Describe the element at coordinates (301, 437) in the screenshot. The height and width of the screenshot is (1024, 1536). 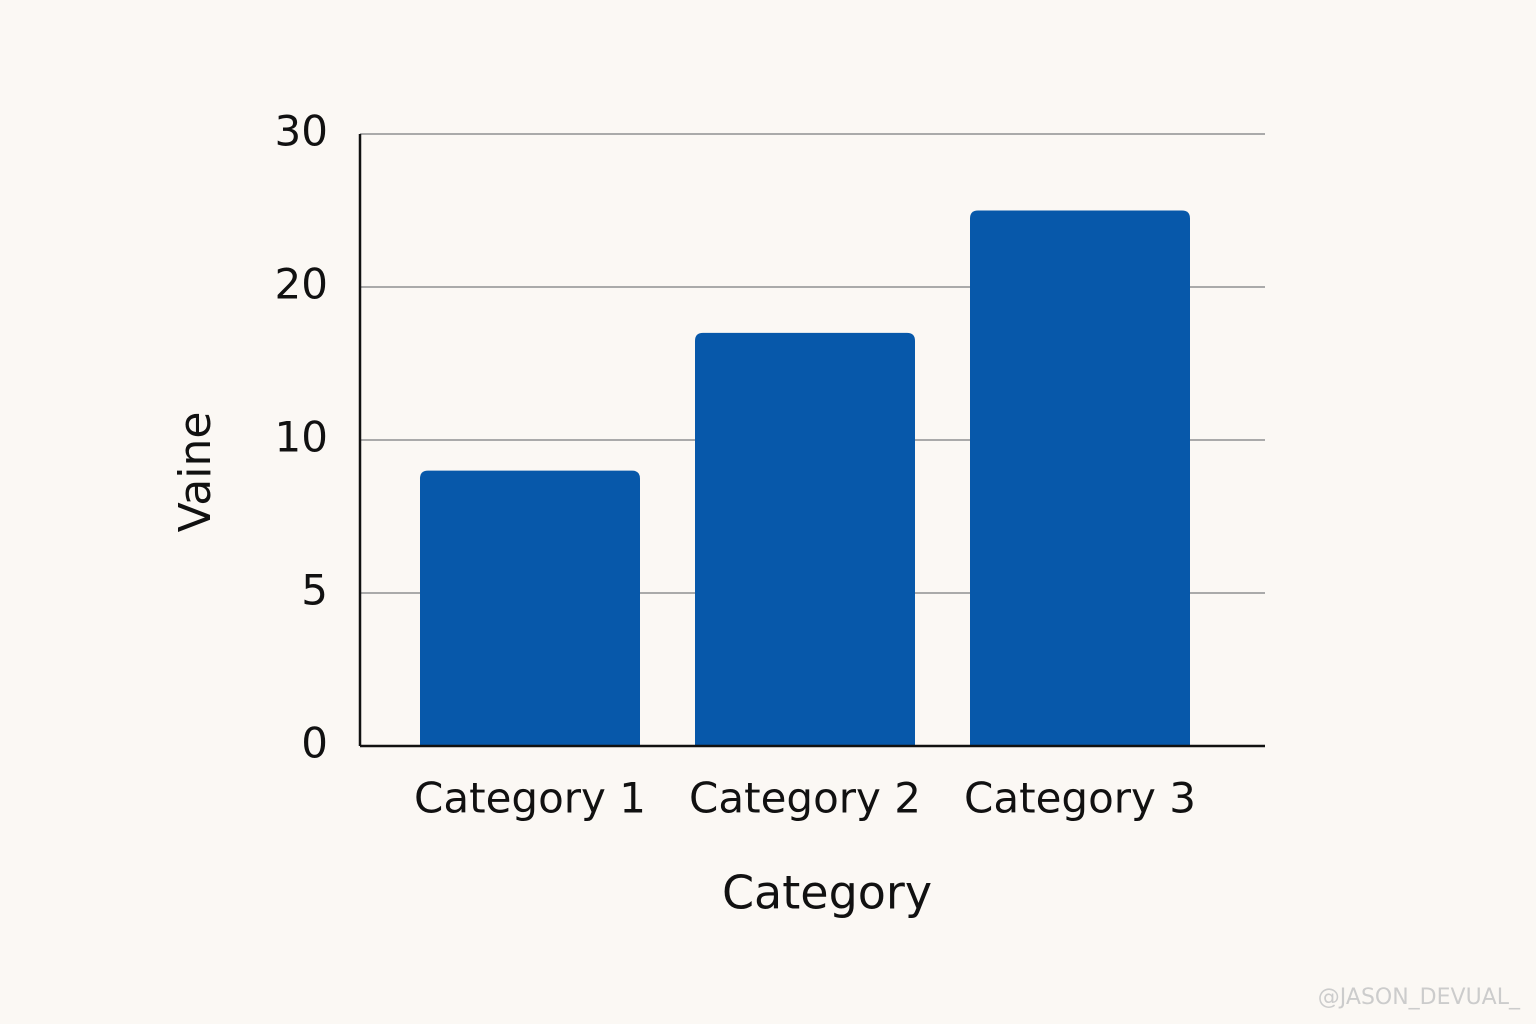
I see `y-tick-label: 10` at that location.